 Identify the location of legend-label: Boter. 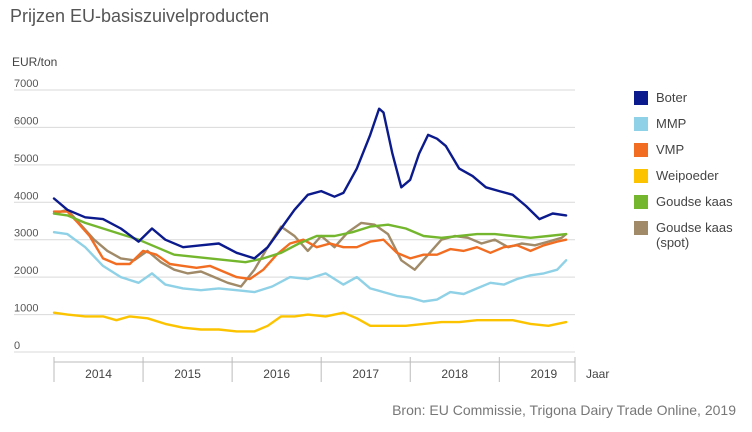
(672, 97).